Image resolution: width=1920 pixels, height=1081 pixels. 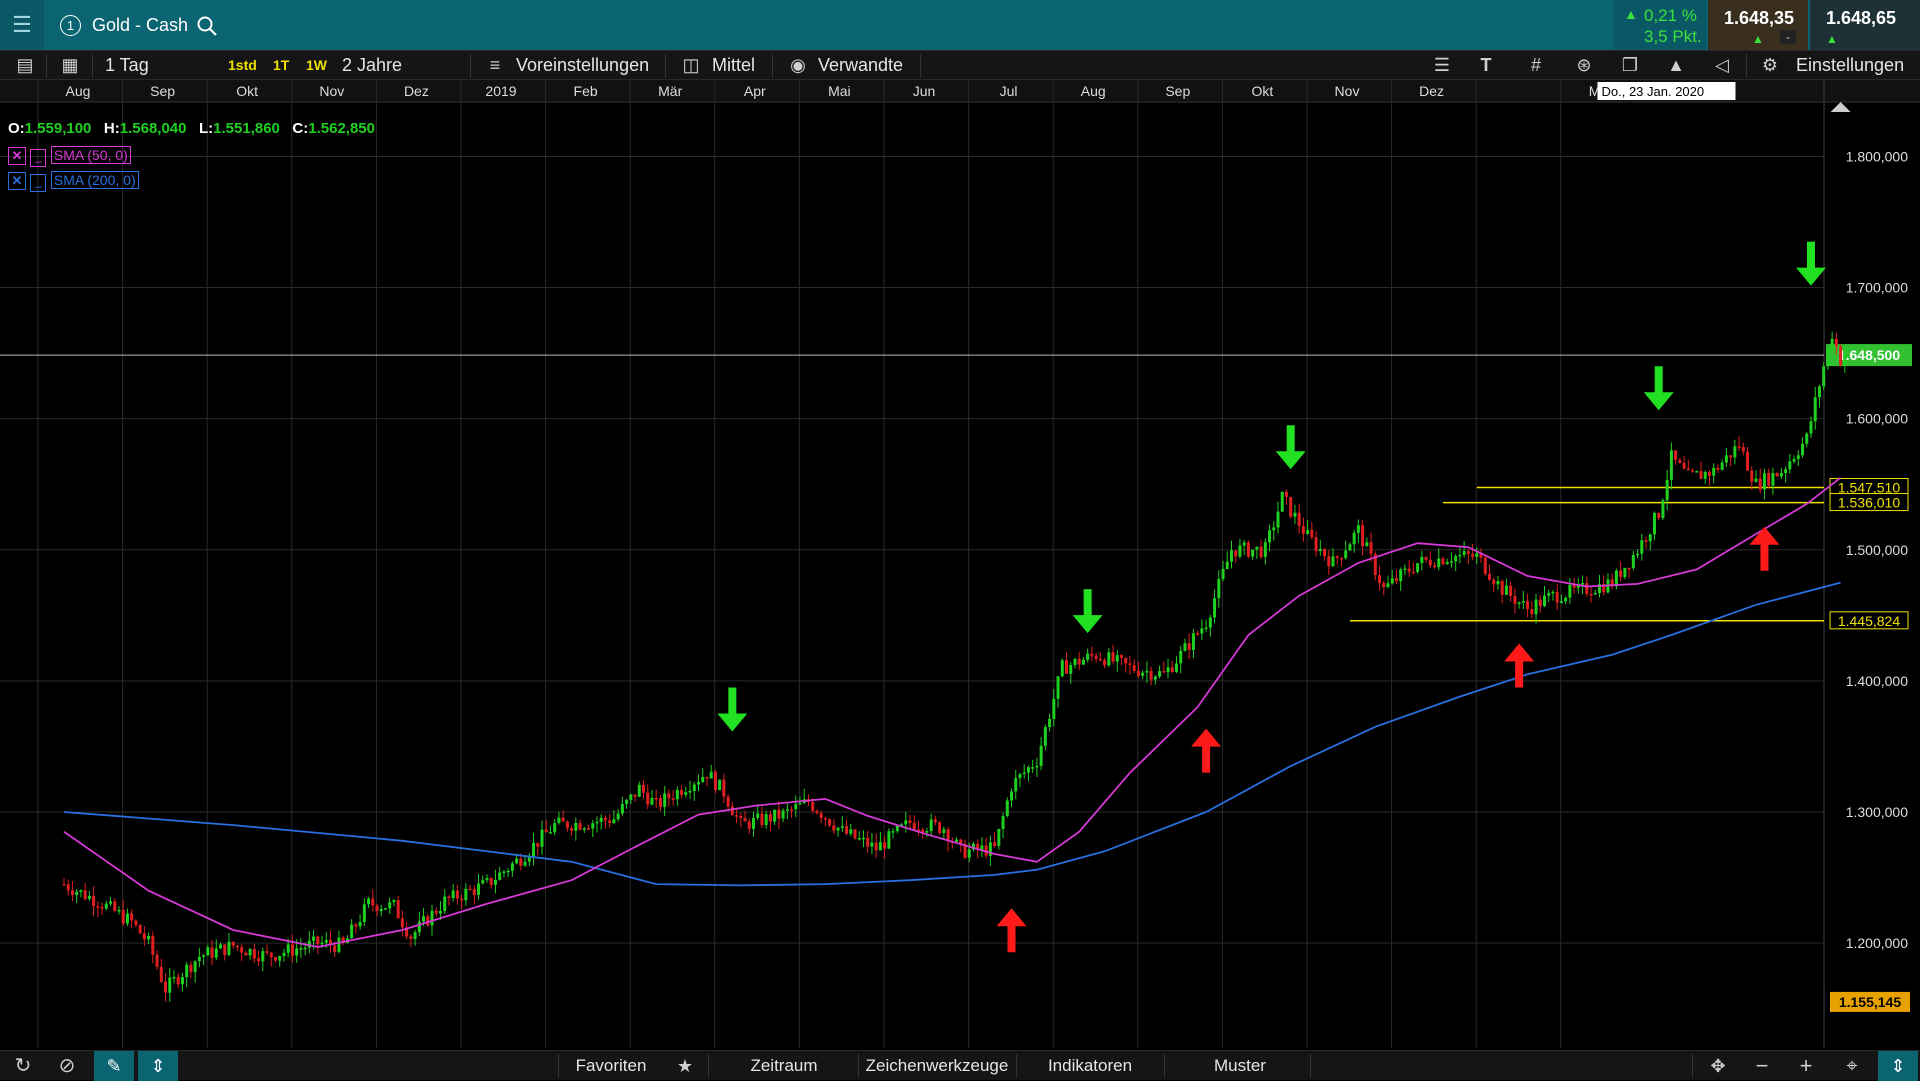 I want to click on interval-1t-button: 1T, so click(x=281, y=65).